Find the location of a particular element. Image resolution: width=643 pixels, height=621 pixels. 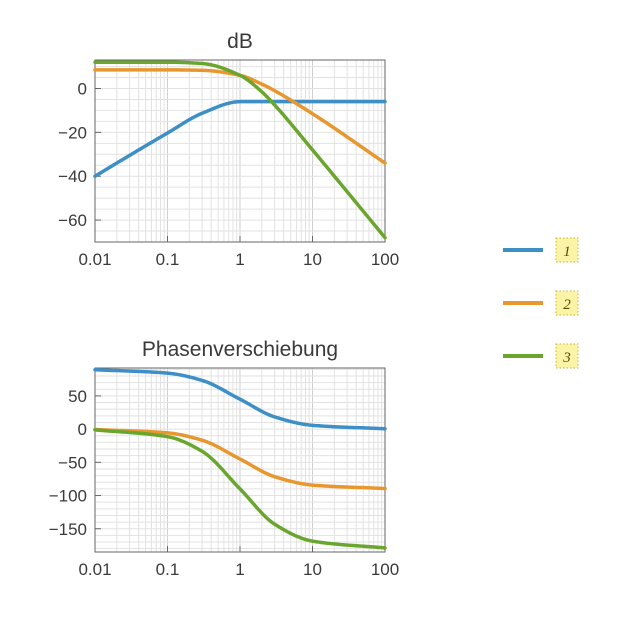

phase-x-tick-label-3: 10 is located at coordinates (312, 569).